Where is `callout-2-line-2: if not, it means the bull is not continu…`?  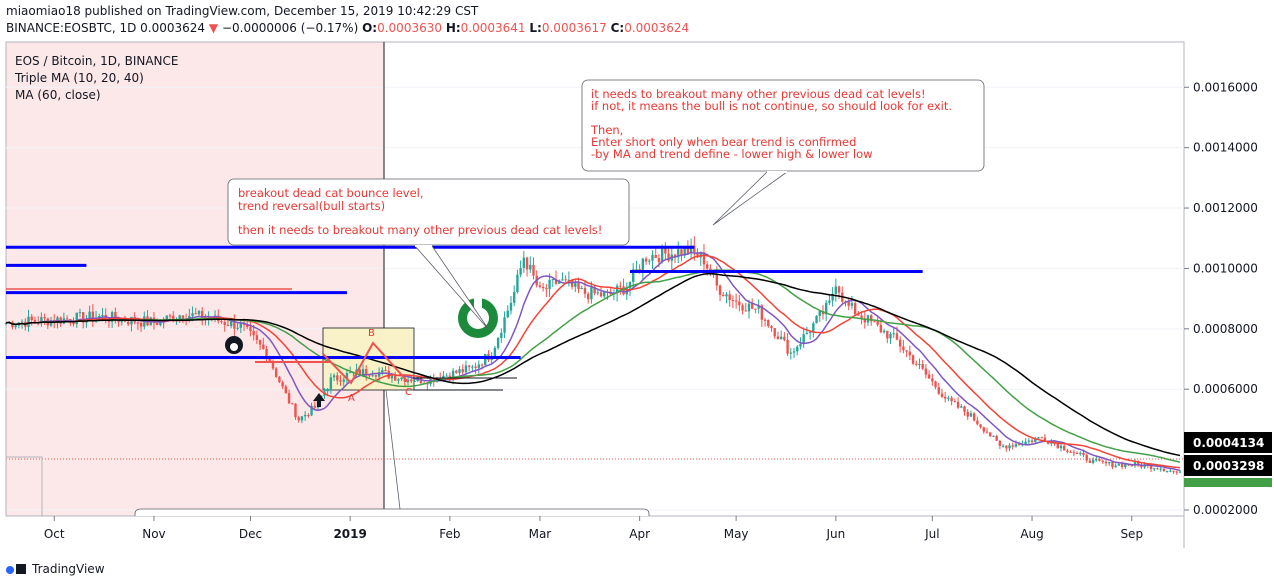
callout-2-line-2: if not, it means the bull is not continu… is located at coordinates (771, 106).